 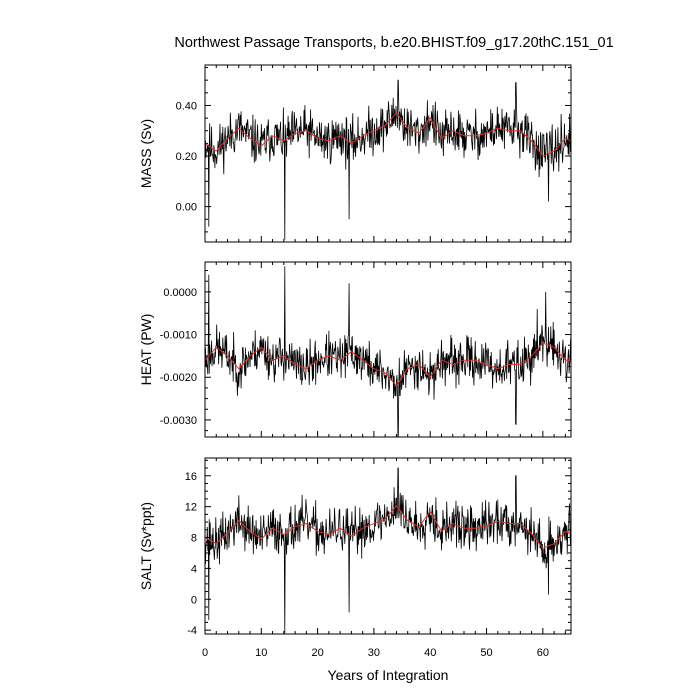 I want to click on y-tick-label: -0.0010, so click(x=178, y=336).